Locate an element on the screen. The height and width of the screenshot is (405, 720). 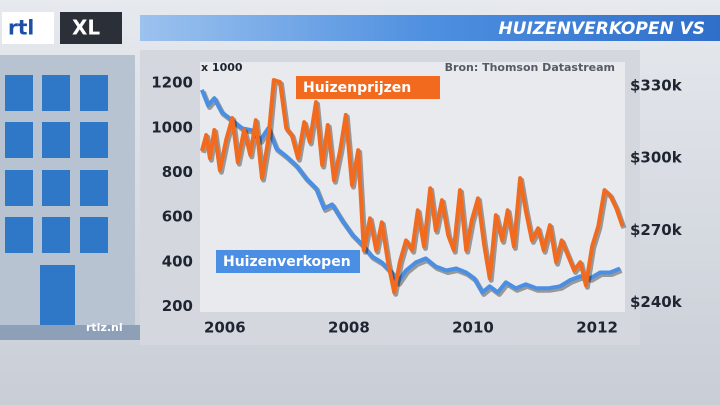
title-banner is located at coordinates (430, 28).